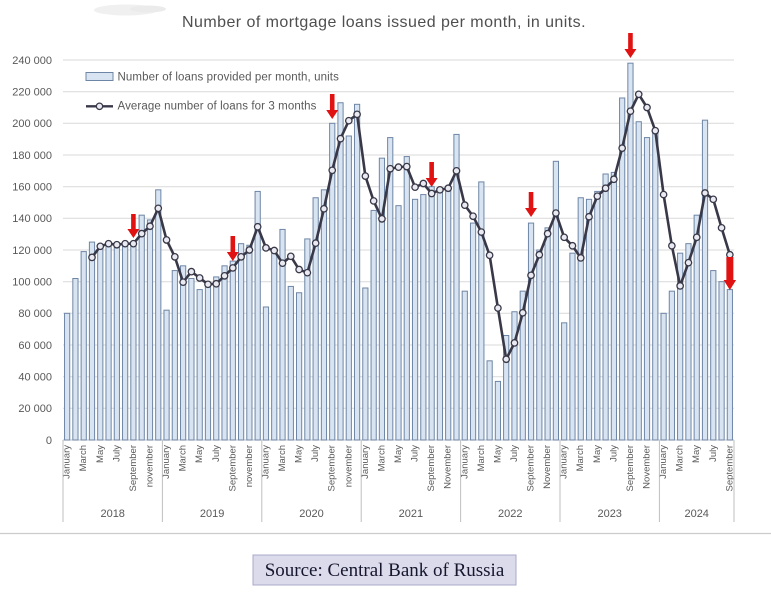  What do you see at coordinates (696, 514) in the screenshot?
I see `svg-text: 2024` at bounding box center [696, 514].